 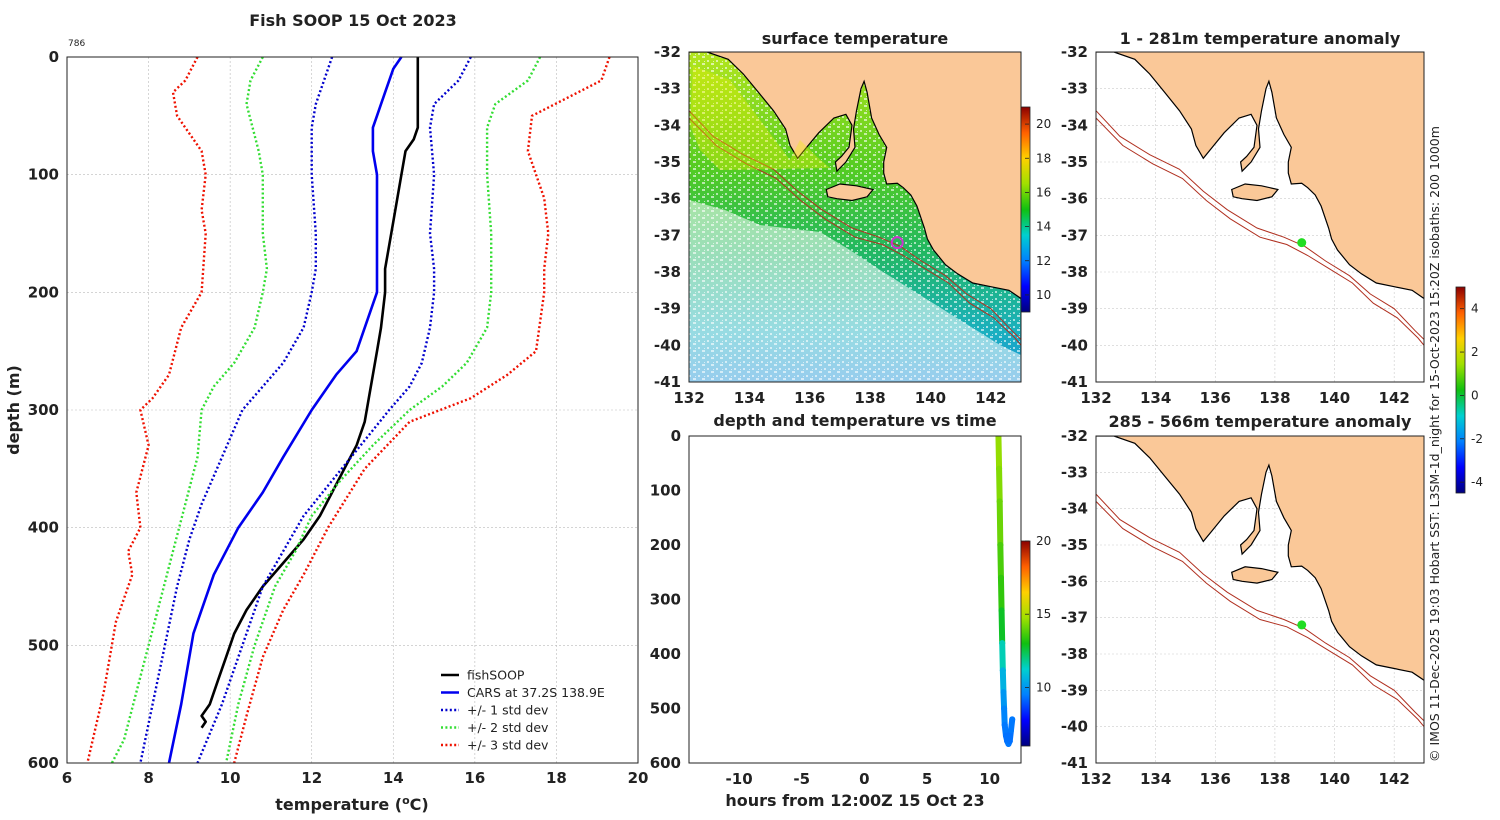 I want to click on profile-line--2-std-dev, so click(x=189, y=410).